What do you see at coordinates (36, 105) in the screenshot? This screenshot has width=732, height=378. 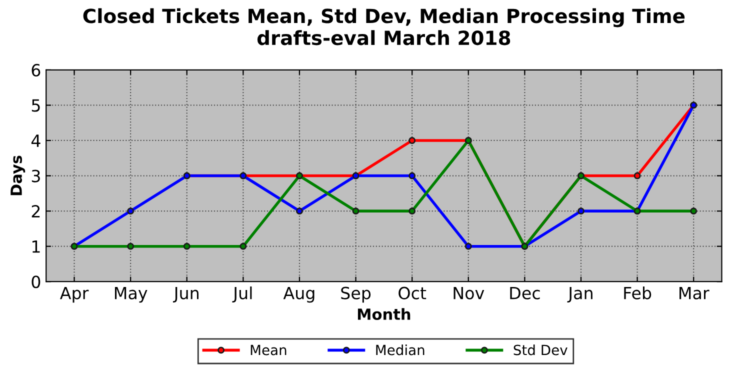 I see `y-tick-label: 5` at bounding box center [36, 105].